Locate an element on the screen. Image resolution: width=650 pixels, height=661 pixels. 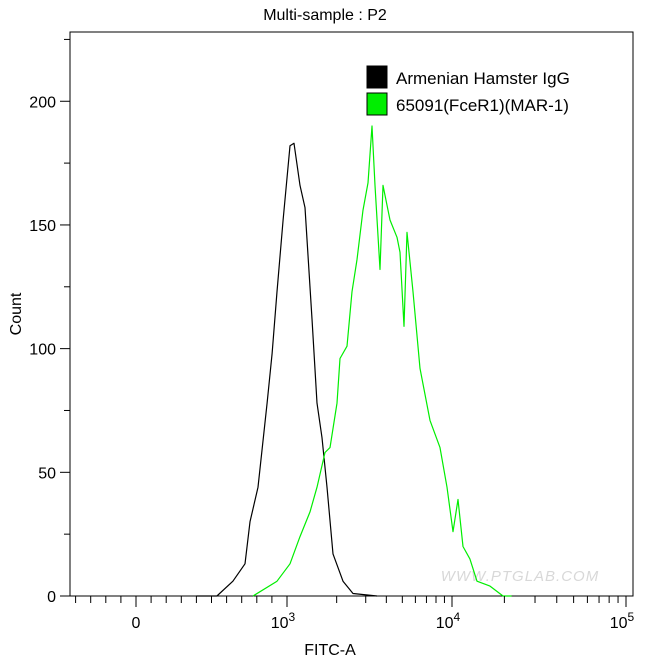
y-tick-label: 150 is located at coordinates (42, 226).